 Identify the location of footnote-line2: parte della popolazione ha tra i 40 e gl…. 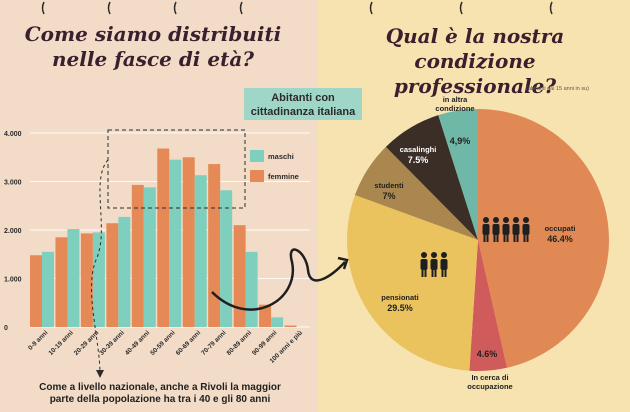
(160, 399).